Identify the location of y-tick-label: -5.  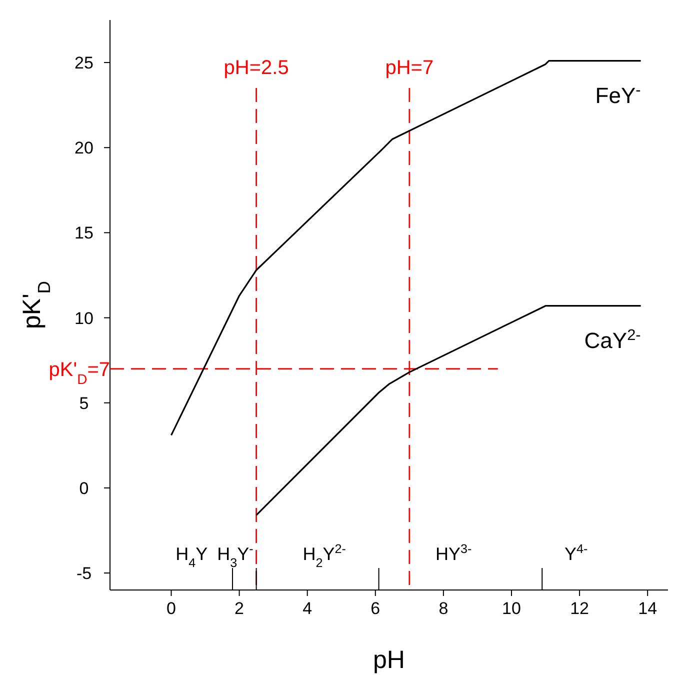
(84, 573).